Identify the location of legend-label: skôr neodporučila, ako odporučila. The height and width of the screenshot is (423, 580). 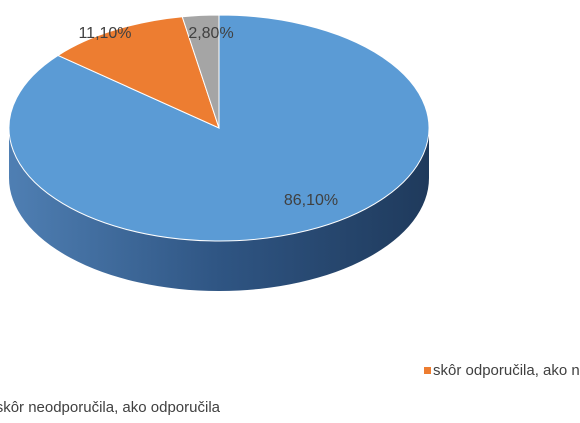
(110, 407).